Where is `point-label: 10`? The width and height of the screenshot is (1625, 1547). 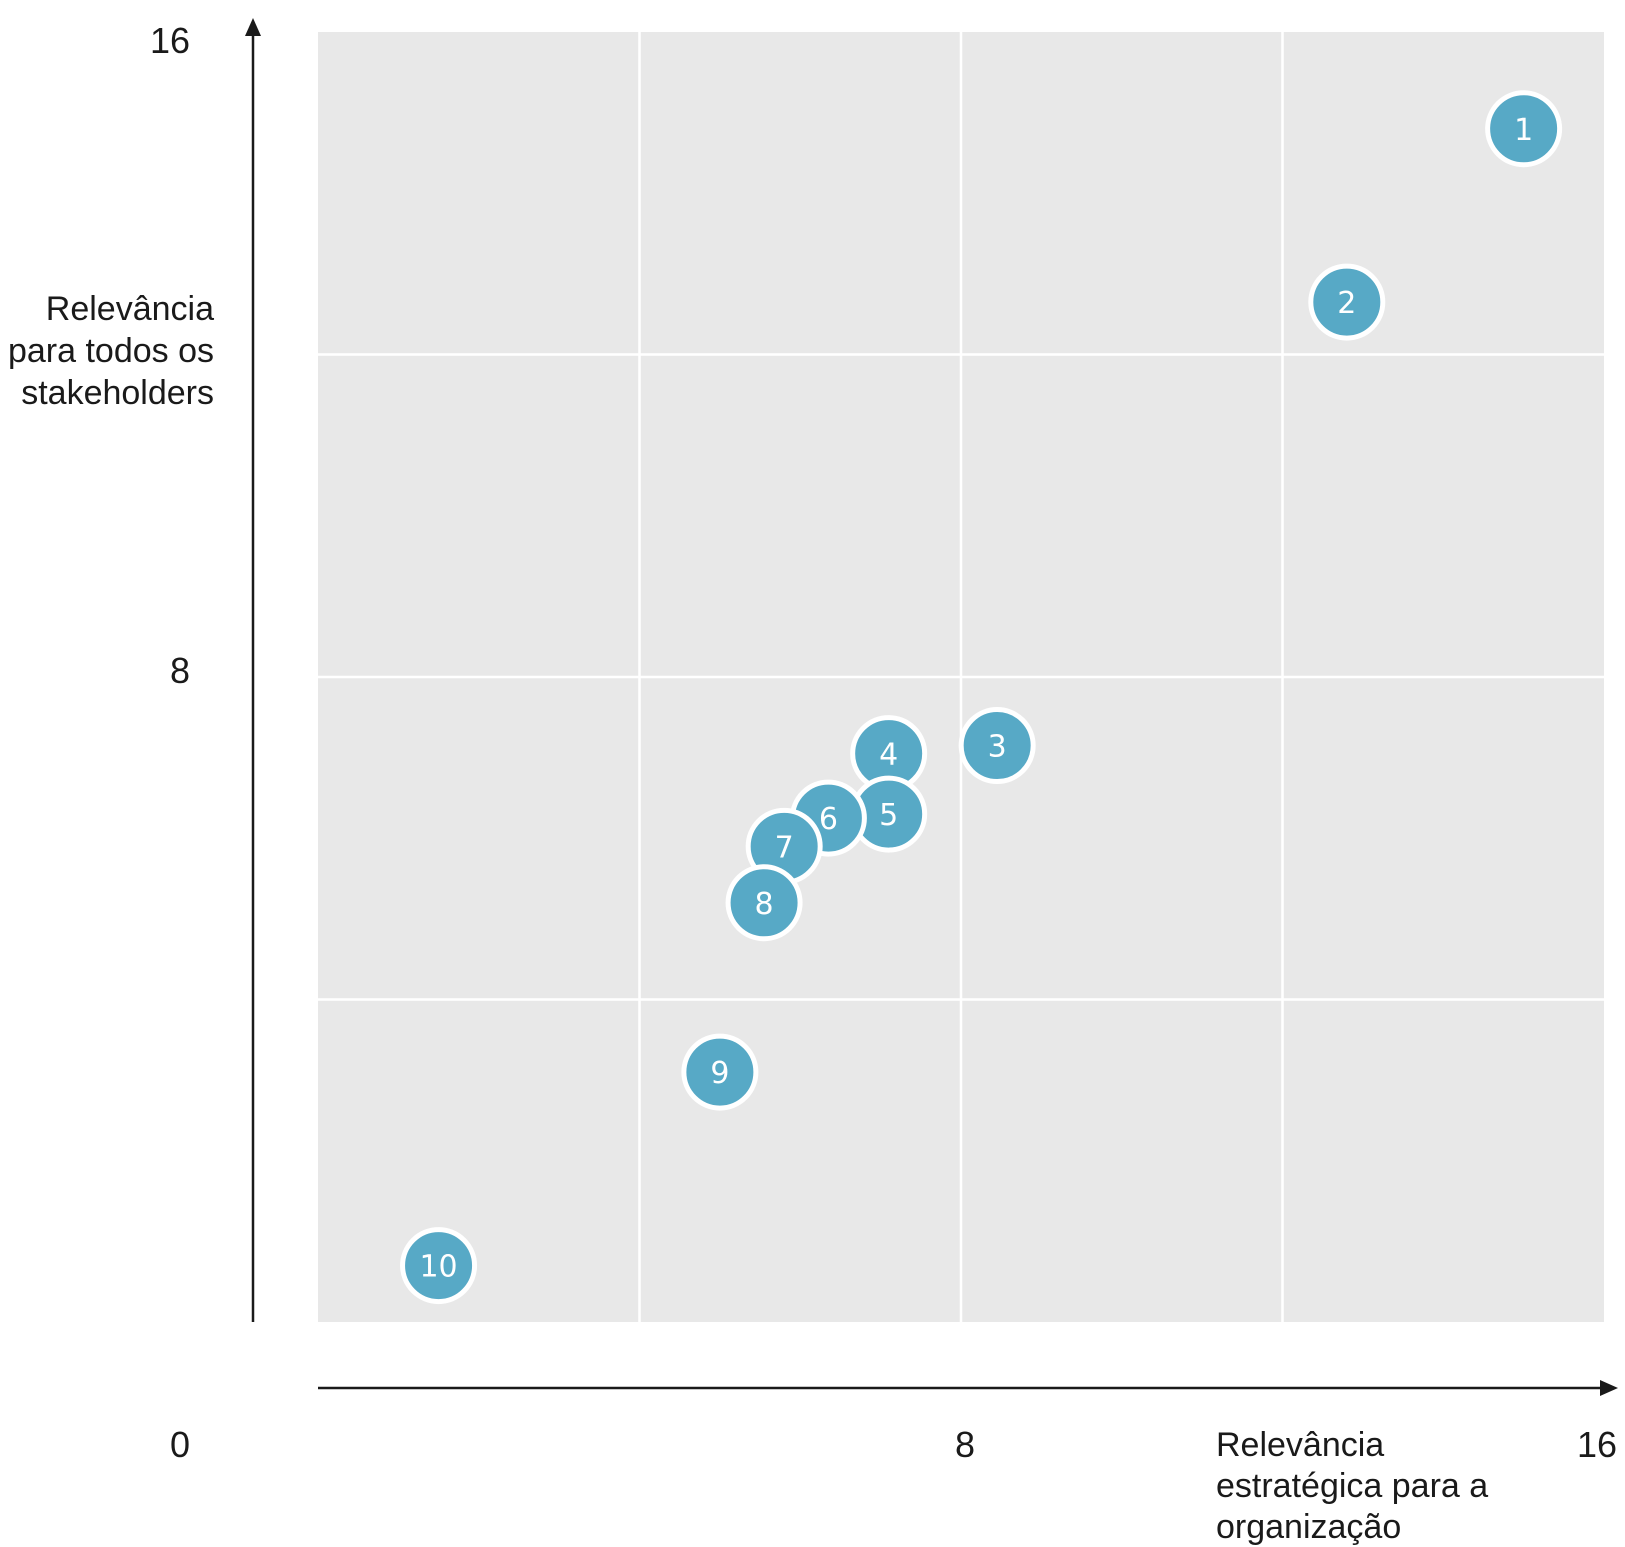
point-label: 10 is located at coordinates (438, 1267).